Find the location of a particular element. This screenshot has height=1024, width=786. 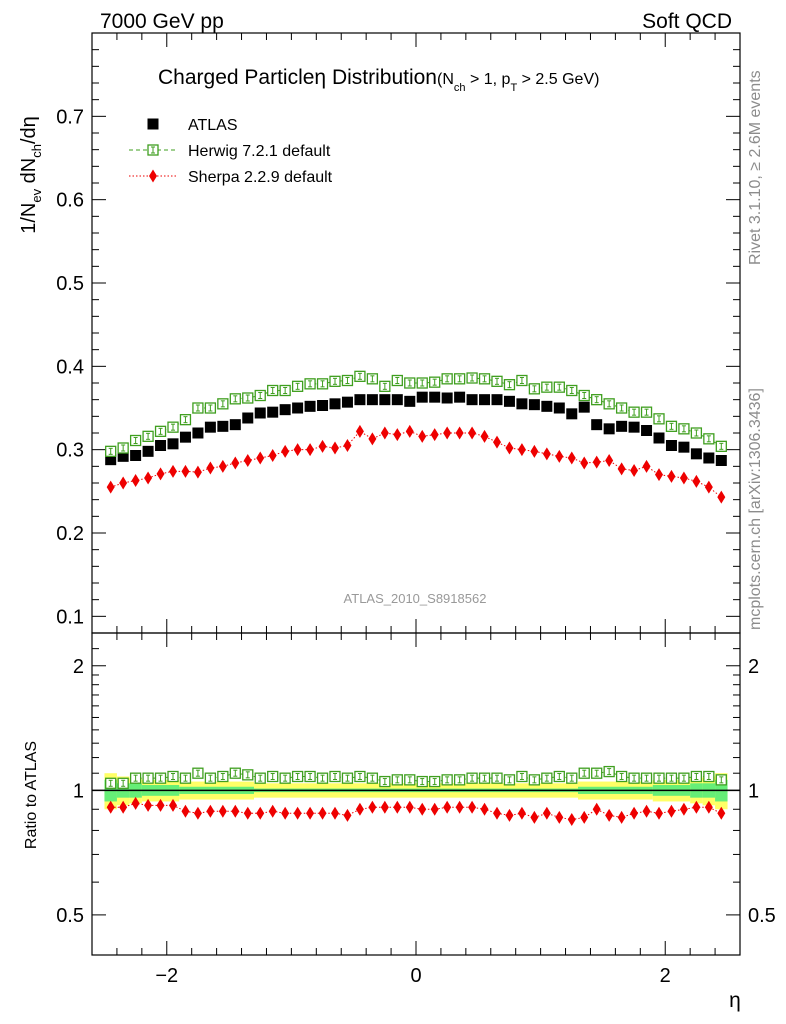

y-axis-label-ratio: Ratio to ATLAS is located at coordinates (31, 795).